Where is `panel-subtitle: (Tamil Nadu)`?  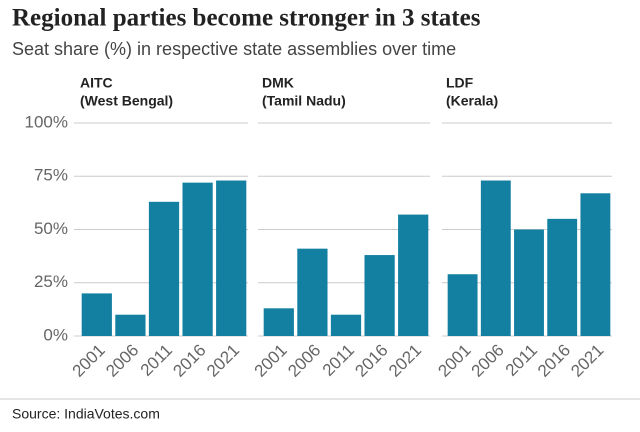
panel-subtitle: (Tamil Nadu) is located at coordinates (304, 101).